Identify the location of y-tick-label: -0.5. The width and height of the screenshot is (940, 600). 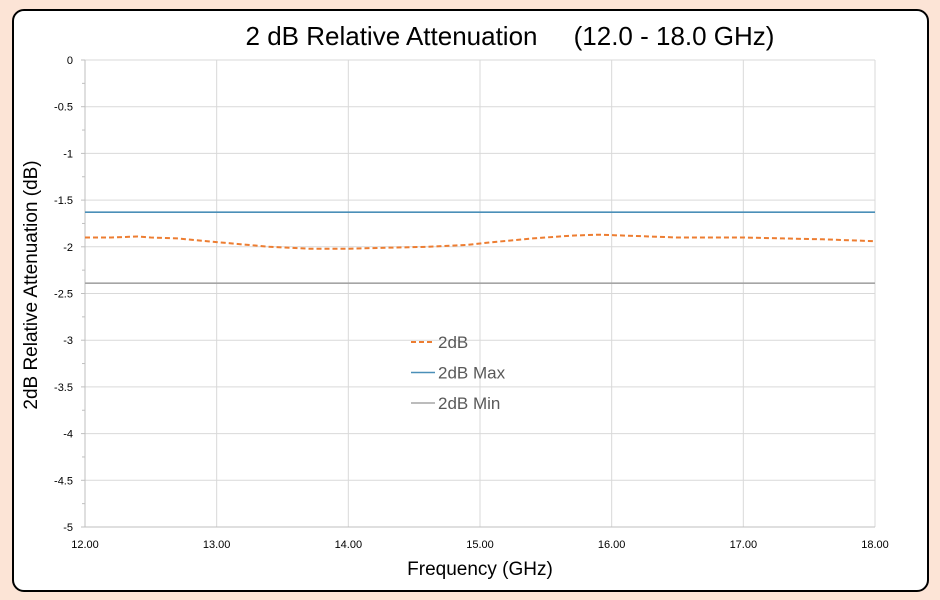
(63, 108).